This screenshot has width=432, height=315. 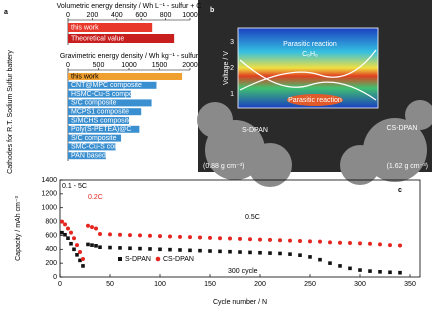 What do you see at coordinates (10, 112) in the screenshot?
I see `y-axis-title: Cathodes for R.T. Sodium Sulfur battery` at bounding box center [10, 112].